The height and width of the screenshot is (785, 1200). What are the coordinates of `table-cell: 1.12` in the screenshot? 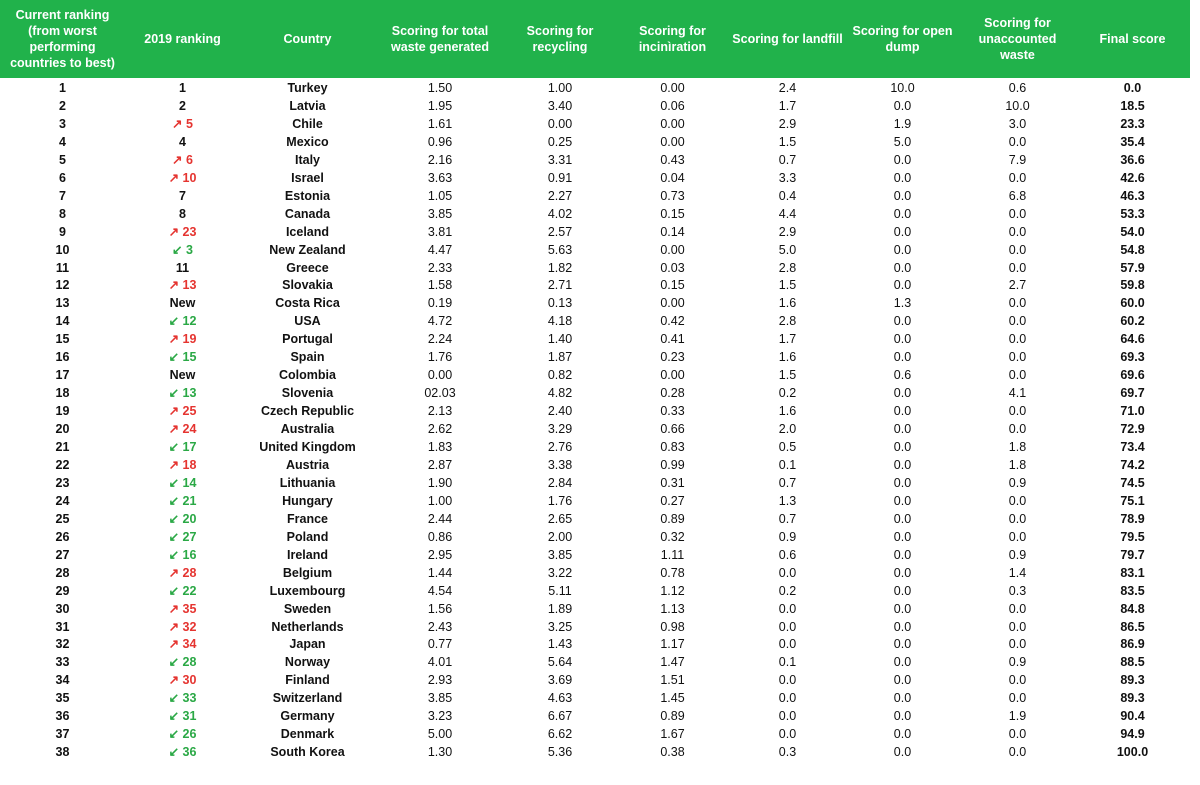 It's located at (672, 590).